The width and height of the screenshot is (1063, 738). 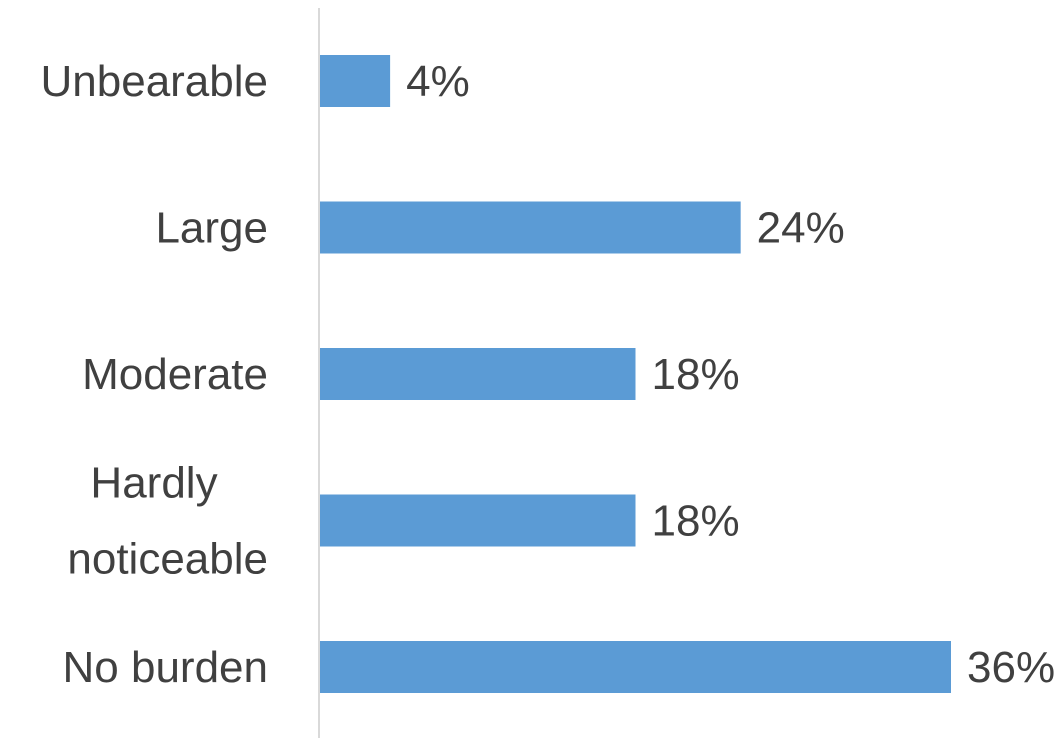 What do you see at coordinates (1011, 667) in the screenshot?
I see `data-label: 36%` at bounding box center [1011, 667].